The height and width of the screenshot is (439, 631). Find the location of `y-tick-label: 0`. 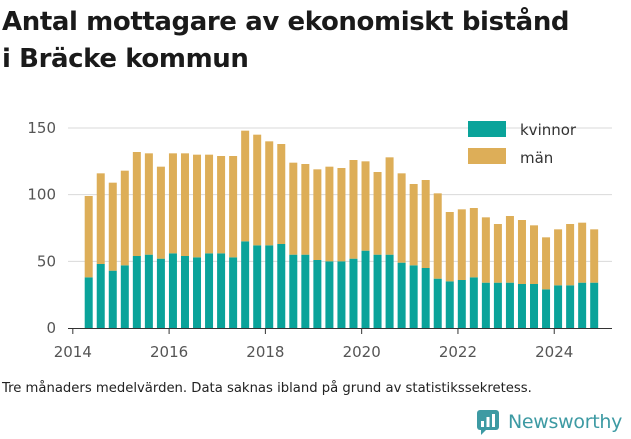

y-tick-label: 0 is located at coordinates (51, 328).